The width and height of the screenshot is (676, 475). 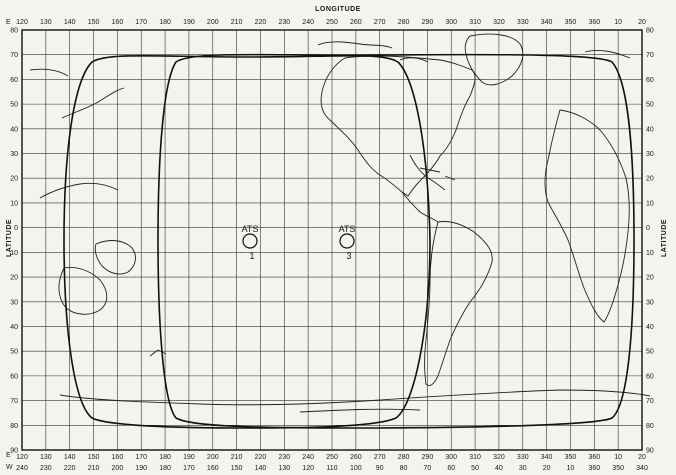 I want to click on latitude-tick-right: 10, so click(x=650, y=203).